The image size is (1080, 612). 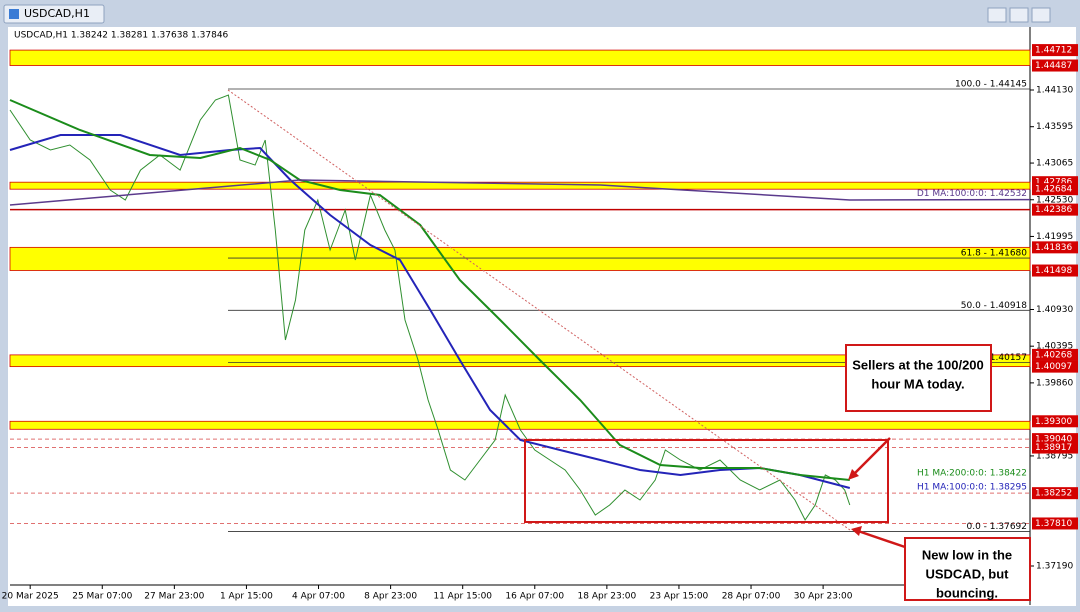 What do you see at coordinates (1054, 127) in the screenshot?
I see `y-tick-label: 1.43595` at bounding box center [1054, 127].